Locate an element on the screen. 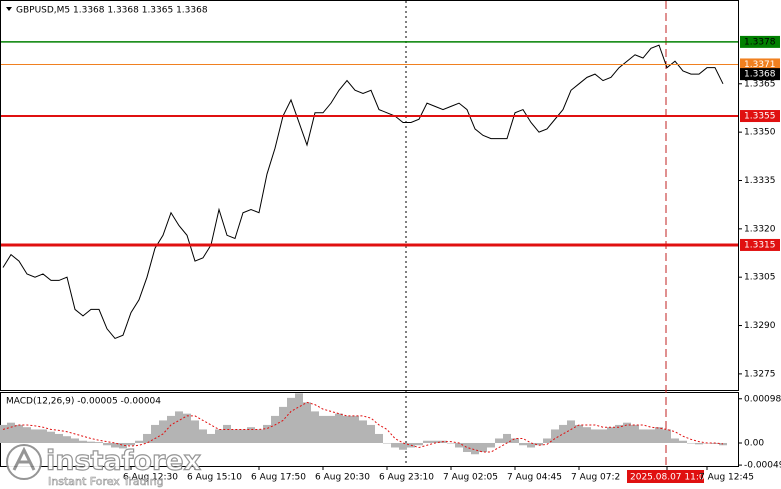  x-tick-label: 2025.08.07 11:00 is located at coordinates (670, 478).